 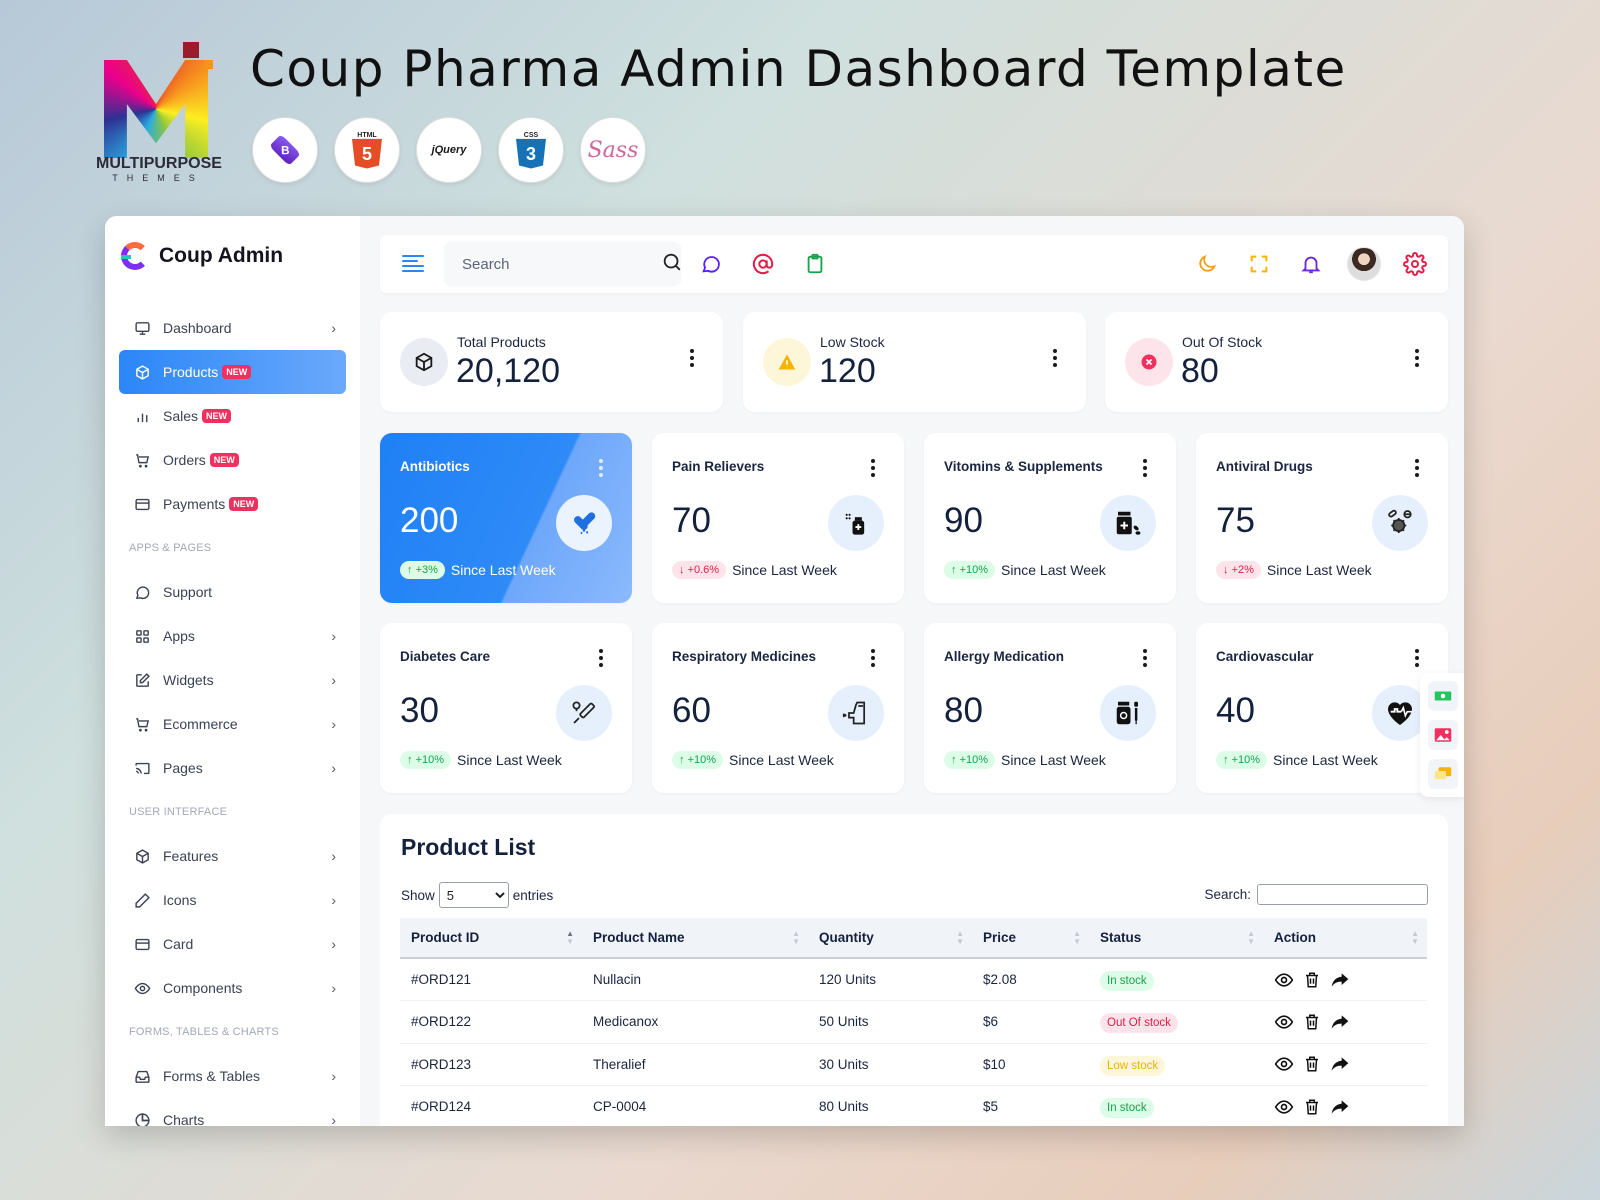 I want to click on fullscreen-icon, so click(x=1259, y=264).